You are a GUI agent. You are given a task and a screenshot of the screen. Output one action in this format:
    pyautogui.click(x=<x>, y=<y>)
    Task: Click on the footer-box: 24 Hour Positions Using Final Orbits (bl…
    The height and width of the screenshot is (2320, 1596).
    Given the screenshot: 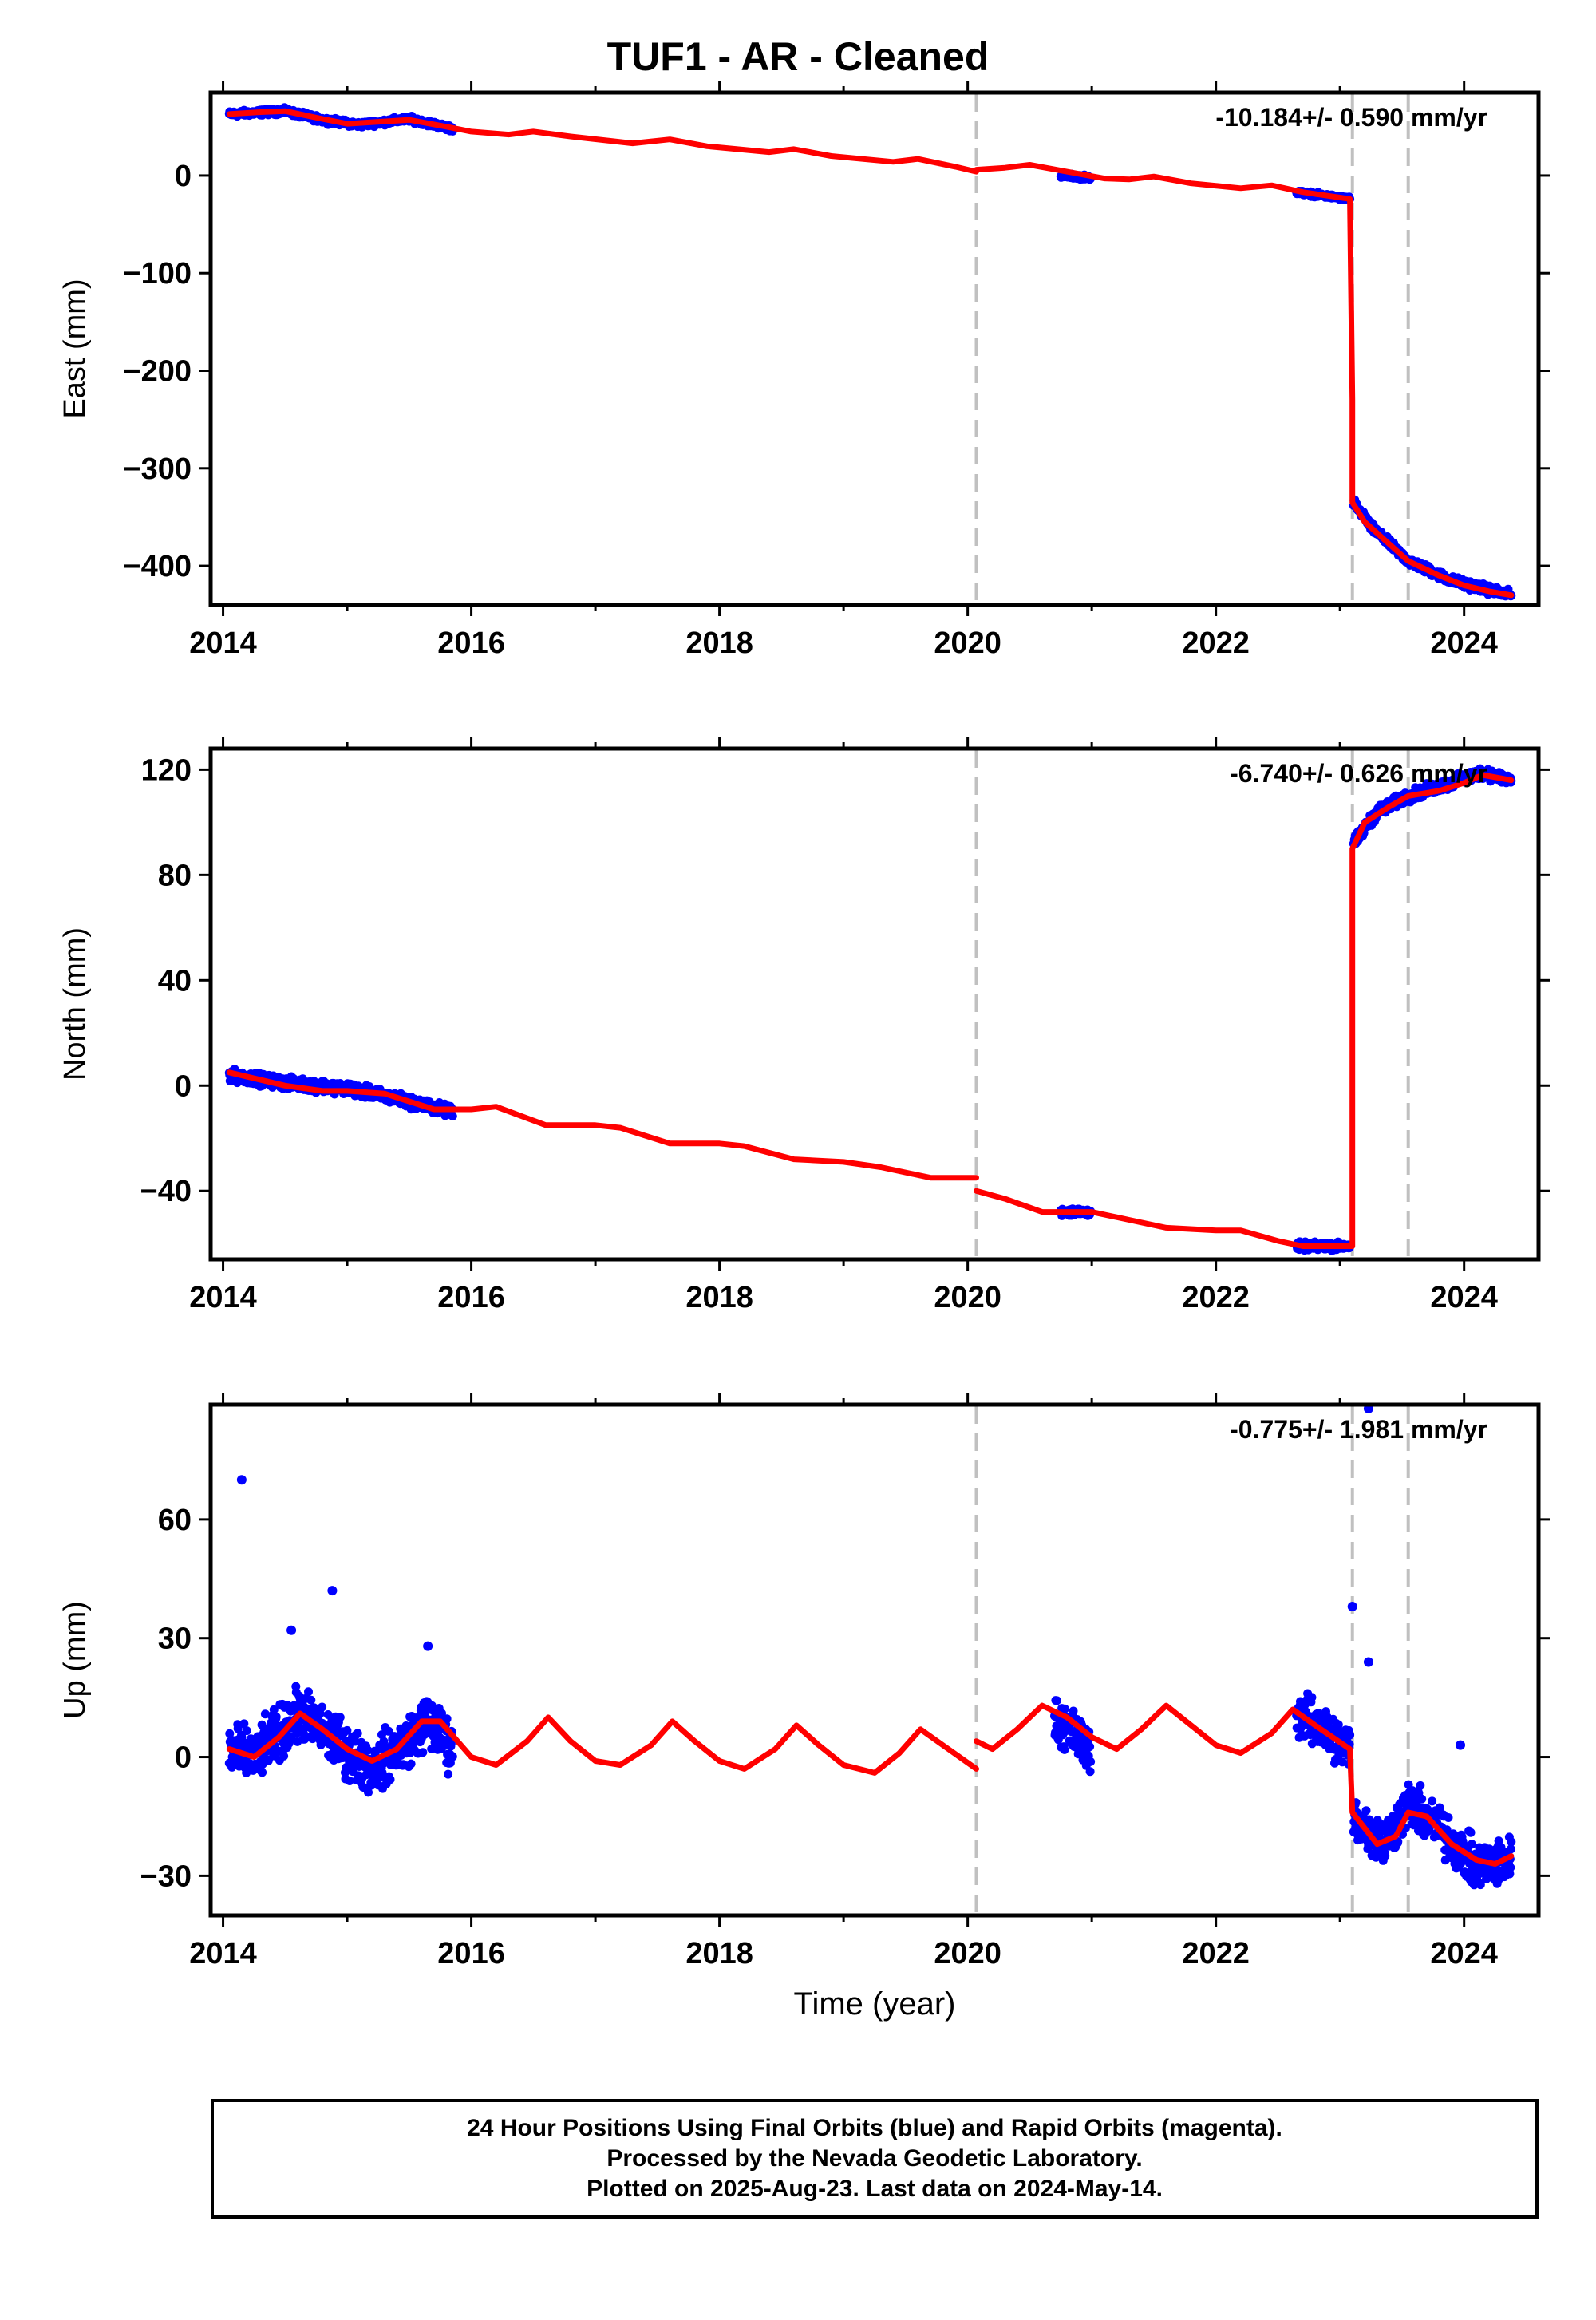 What is the action you would take?
    pyautogui.click(x=875, y=2159)
    